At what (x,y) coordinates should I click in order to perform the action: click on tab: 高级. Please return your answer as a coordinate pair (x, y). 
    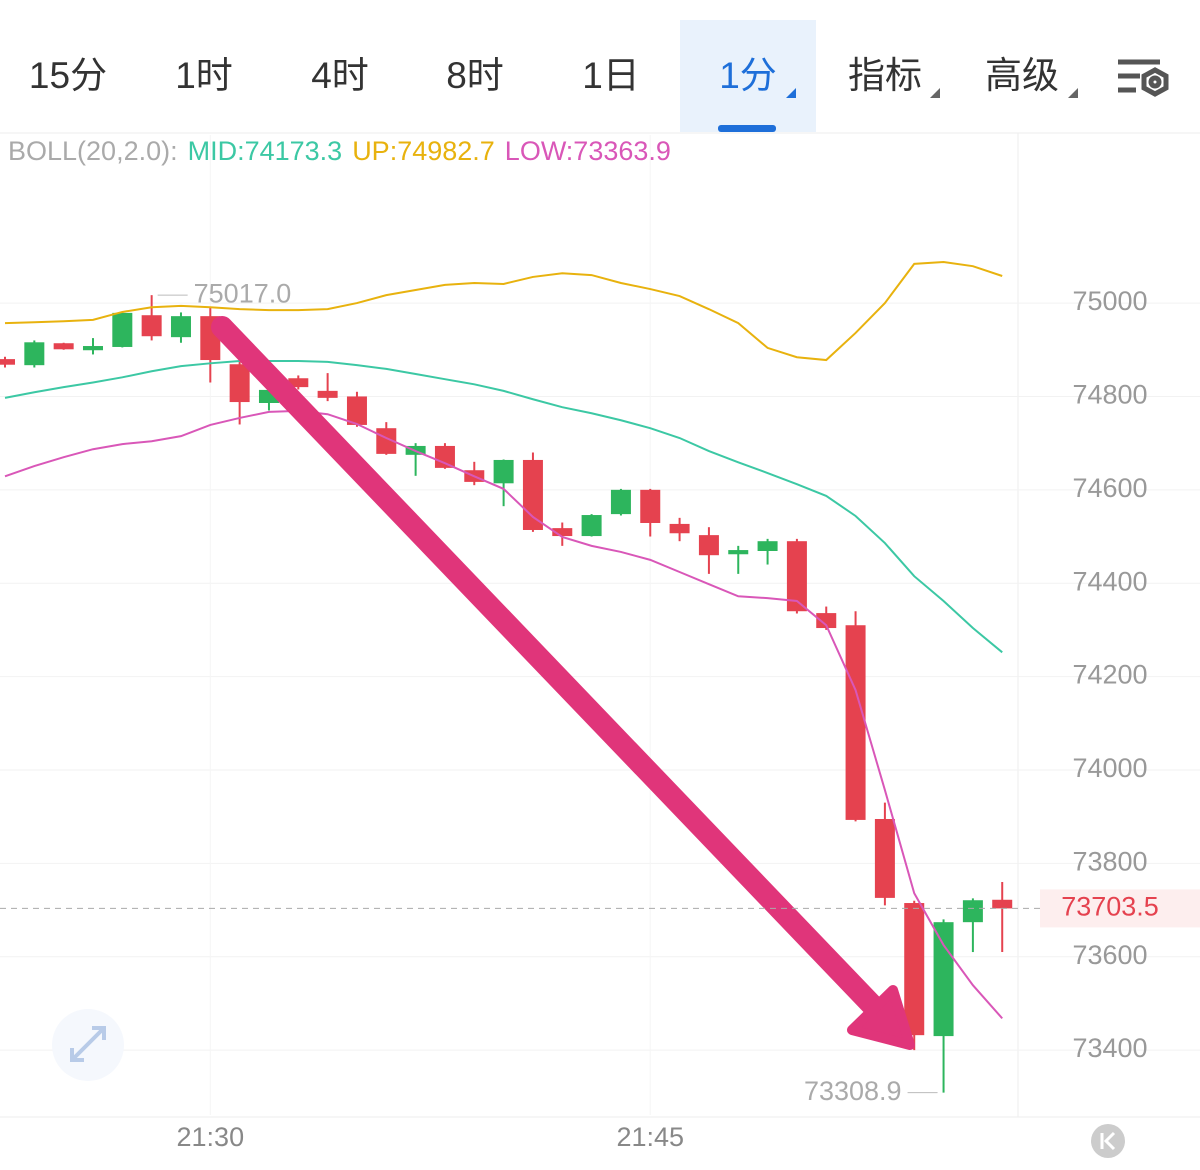
    Looking at the image, I should click on (1022, 75).